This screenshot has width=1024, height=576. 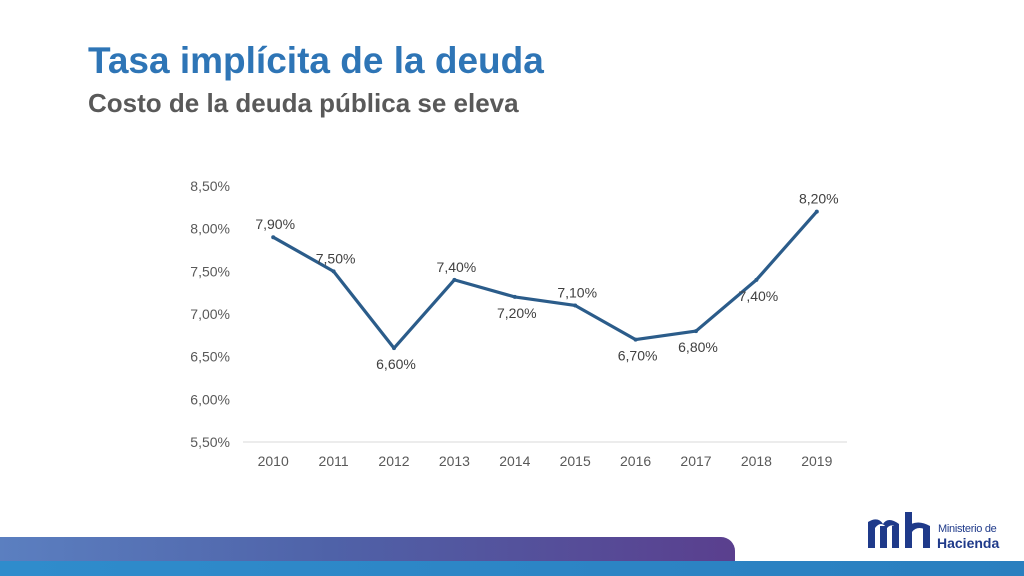 What do you see at coordinates (336, 258) in the screenshot?
I see `data-label: 7,50%` at bounding box center [336, 258].